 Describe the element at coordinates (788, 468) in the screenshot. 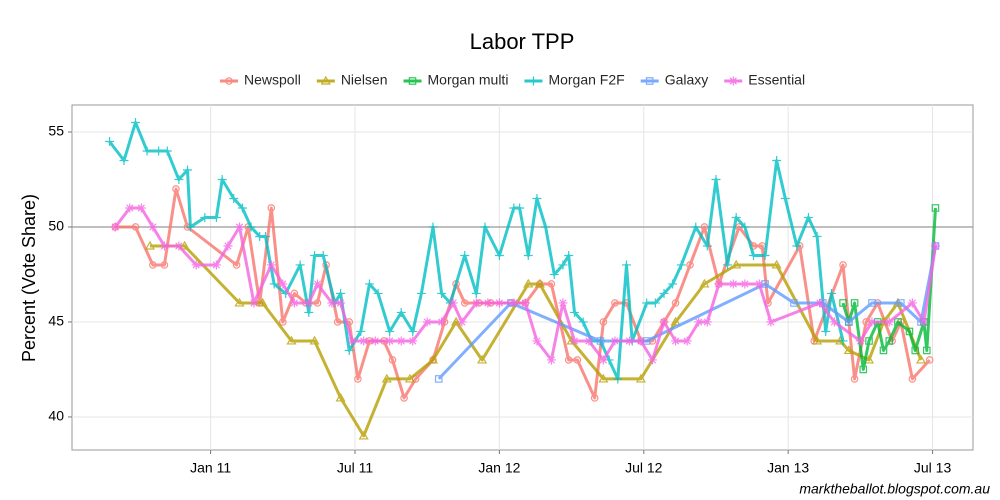

I see `x-tick-label: Jan 13` at that location.